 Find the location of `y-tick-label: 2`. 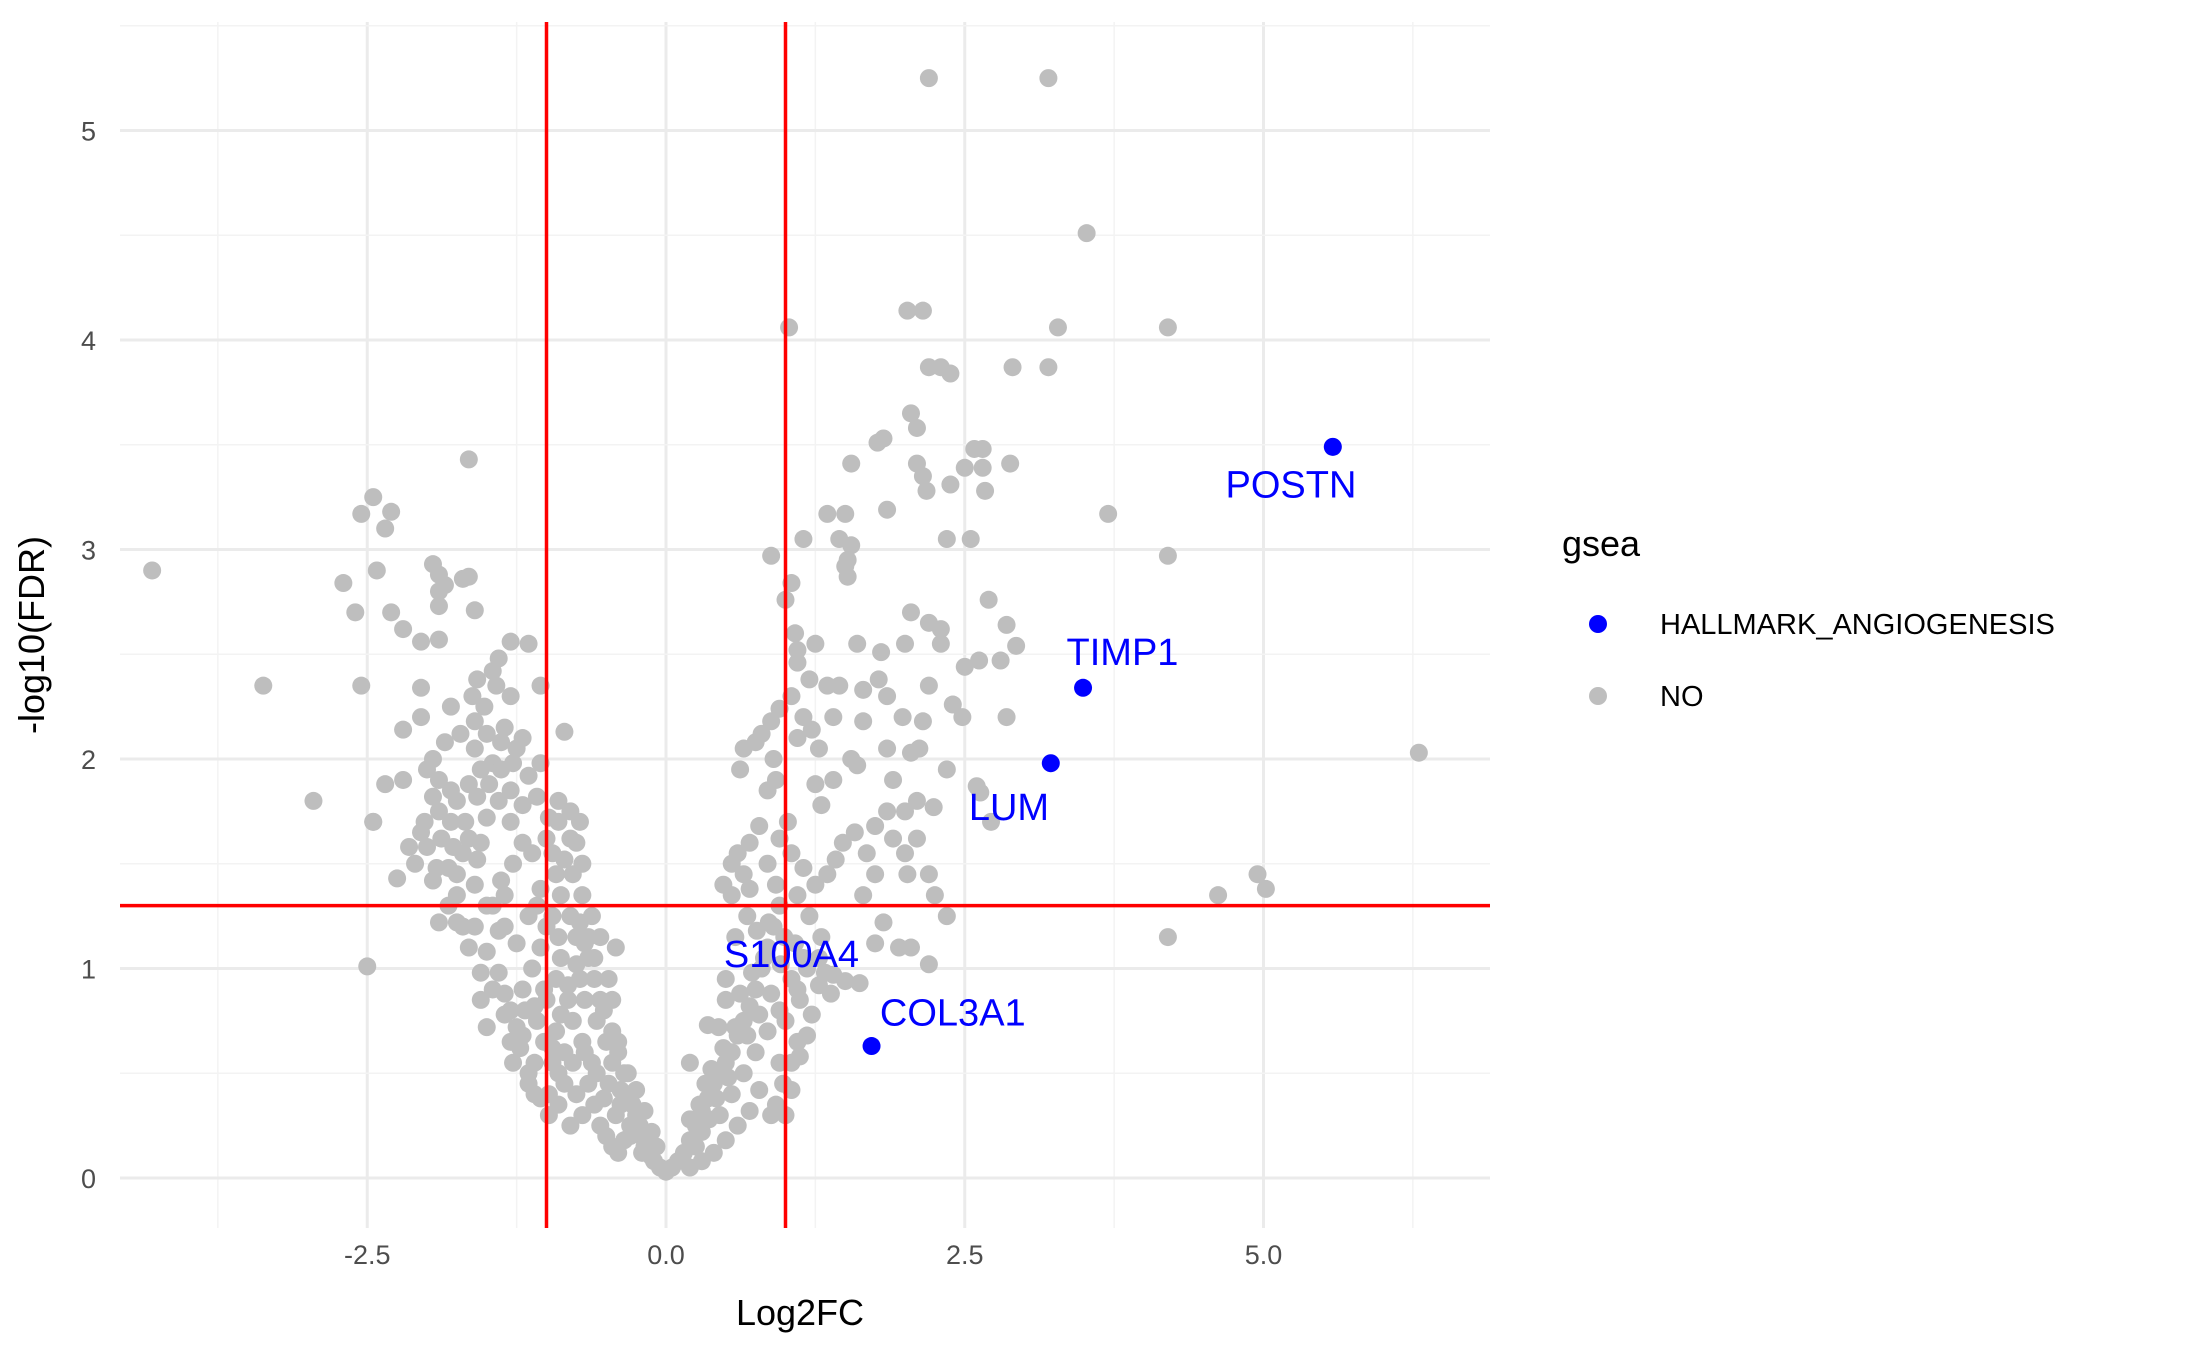

y-tick-label: 2 is located at coordinates (88, 760).